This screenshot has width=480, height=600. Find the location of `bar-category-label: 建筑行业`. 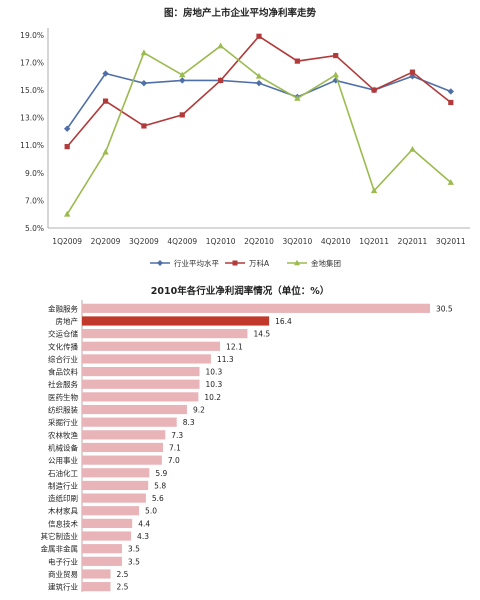

bar-category-label: 建筑行业 is located at coordinates (63, 587).